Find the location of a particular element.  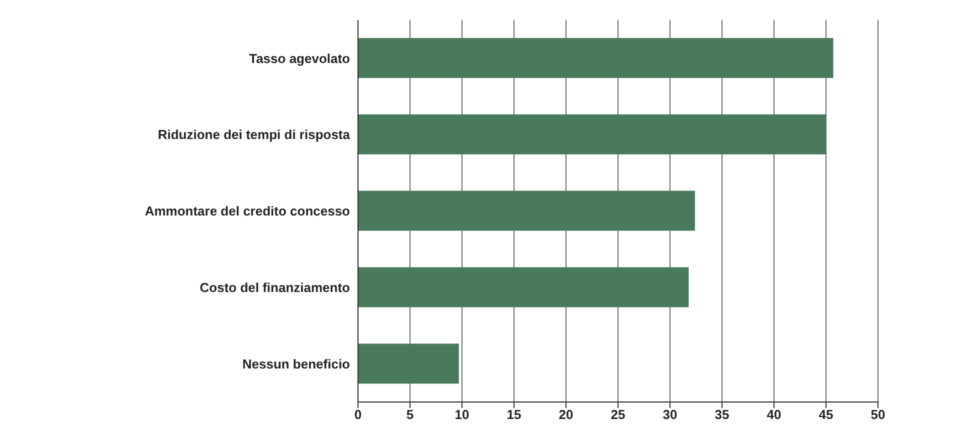

x-tick-label: 30 is located at coordinates (670, 414).